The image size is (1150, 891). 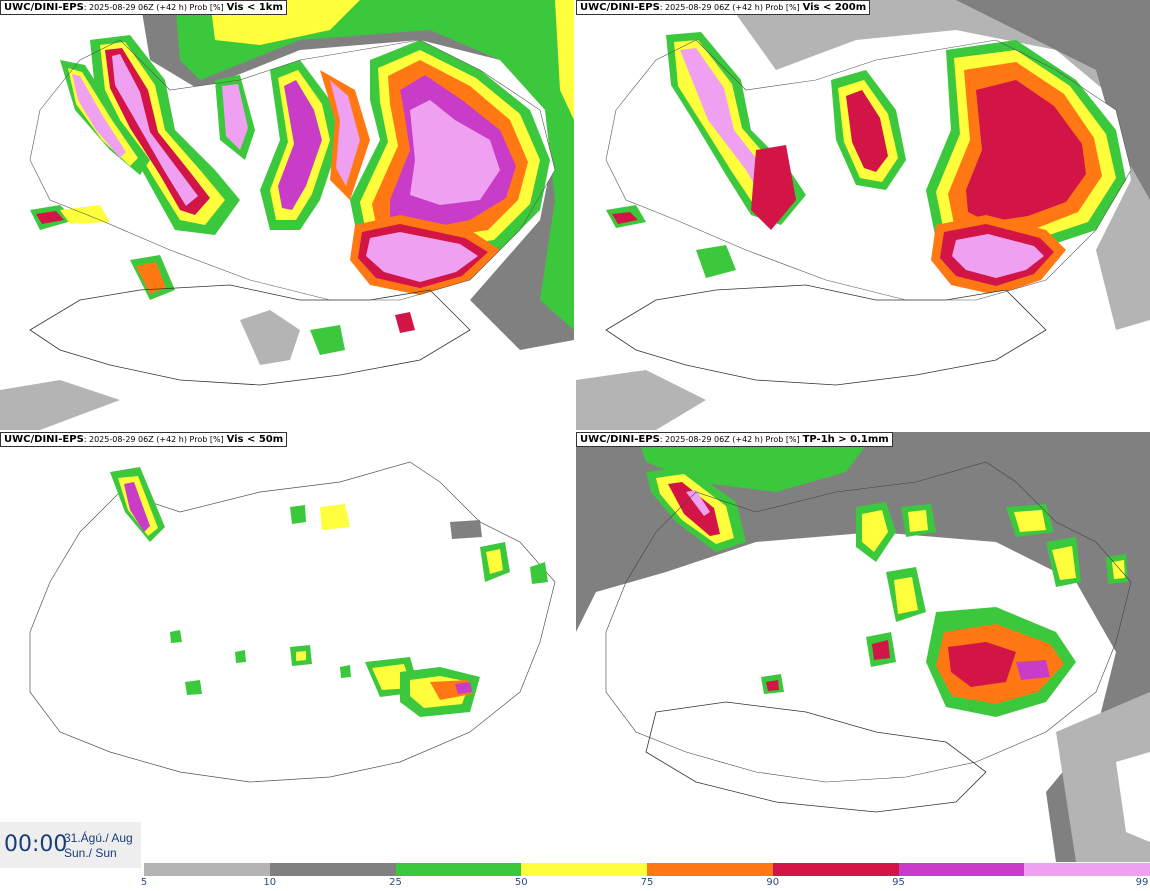 I want to click on probability-colorbar, so click(x=647, y=869).